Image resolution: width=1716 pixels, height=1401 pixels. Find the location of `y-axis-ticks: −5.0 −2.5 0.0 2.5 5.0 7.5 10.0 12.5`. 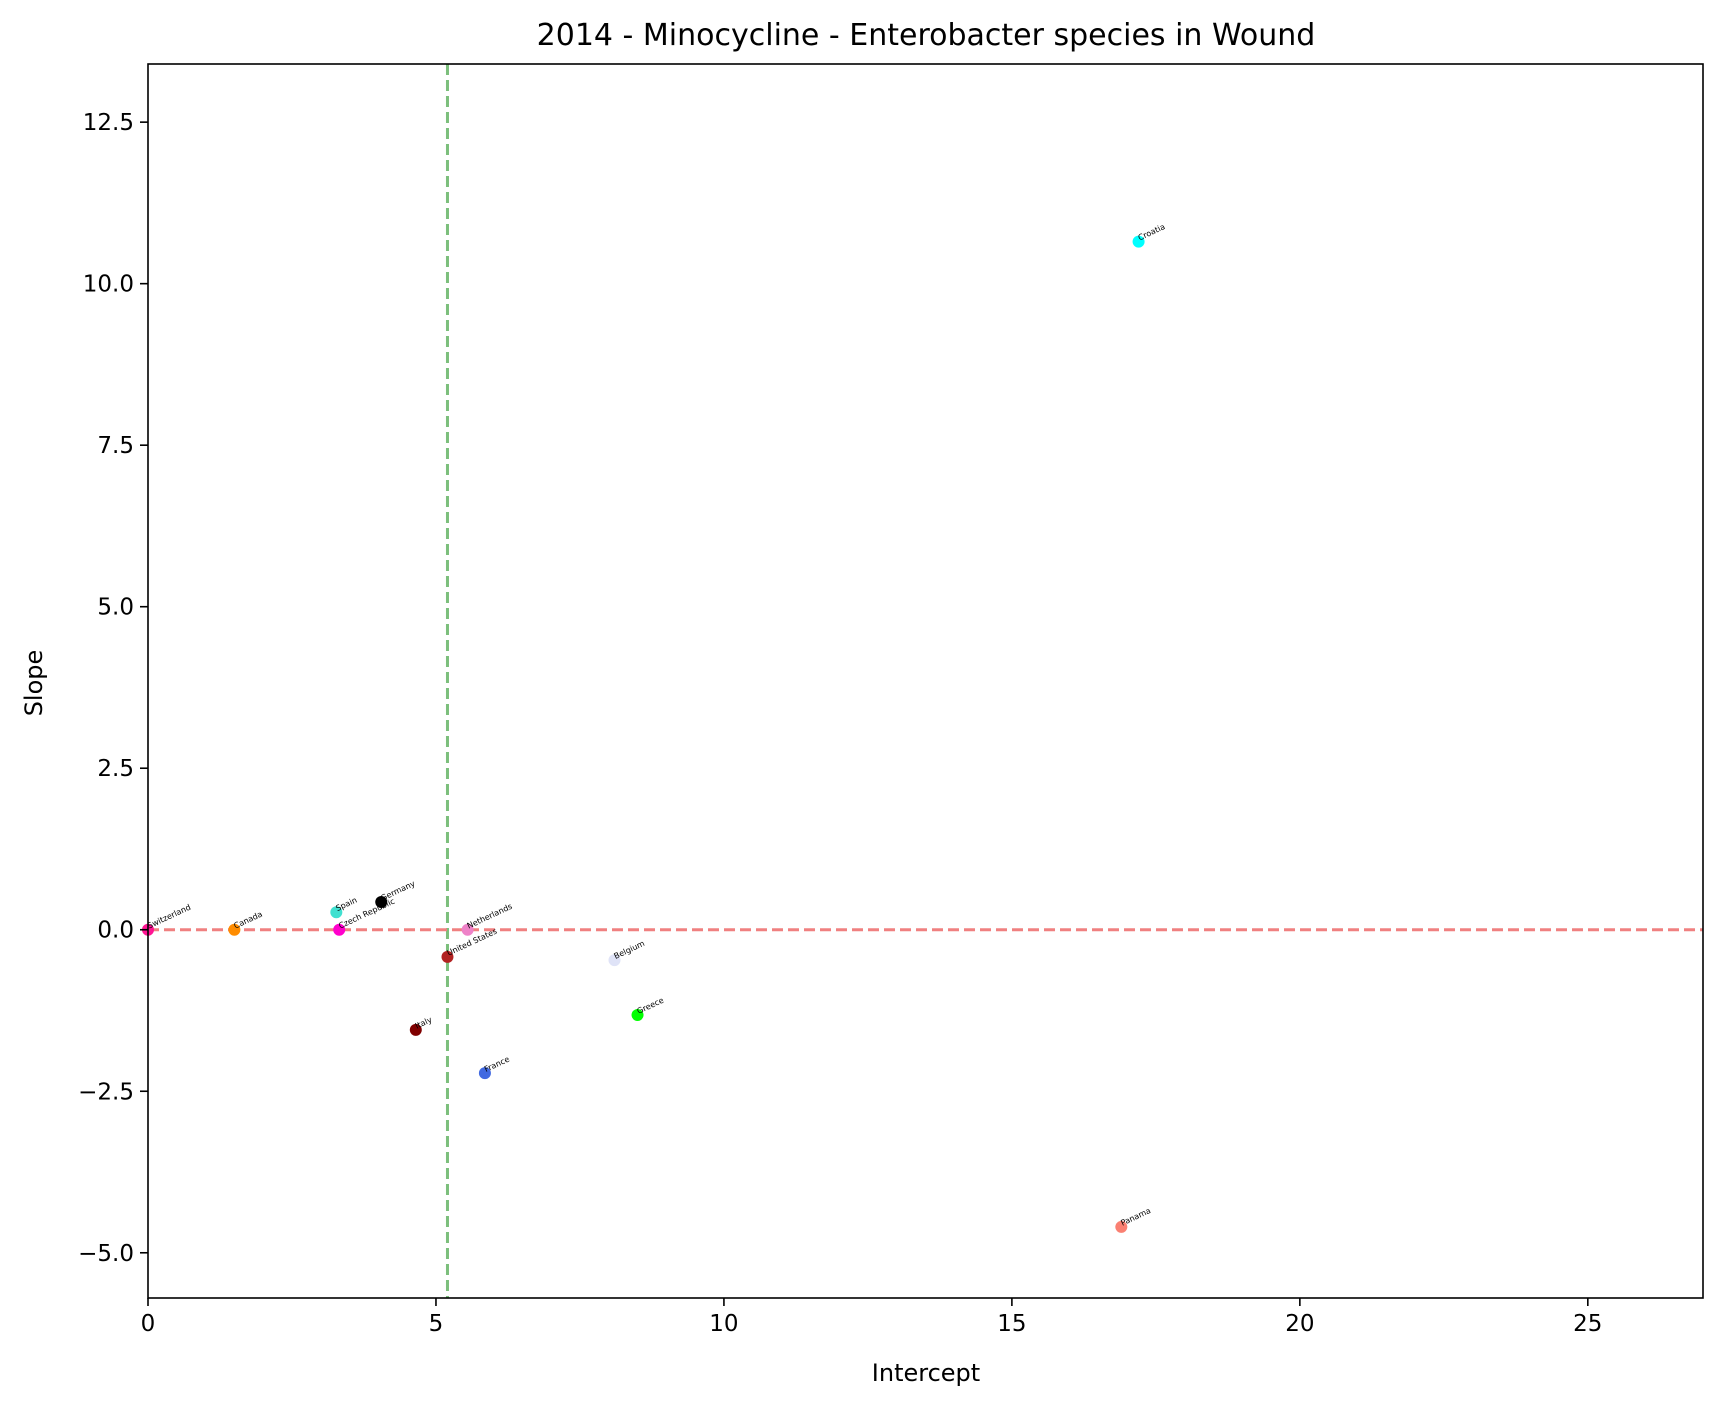

y-axis-ticks: −5.0 −2.5 0.0 2.5 5.0 7.5 10.0 12.5 is located at coordinates (113, 688).